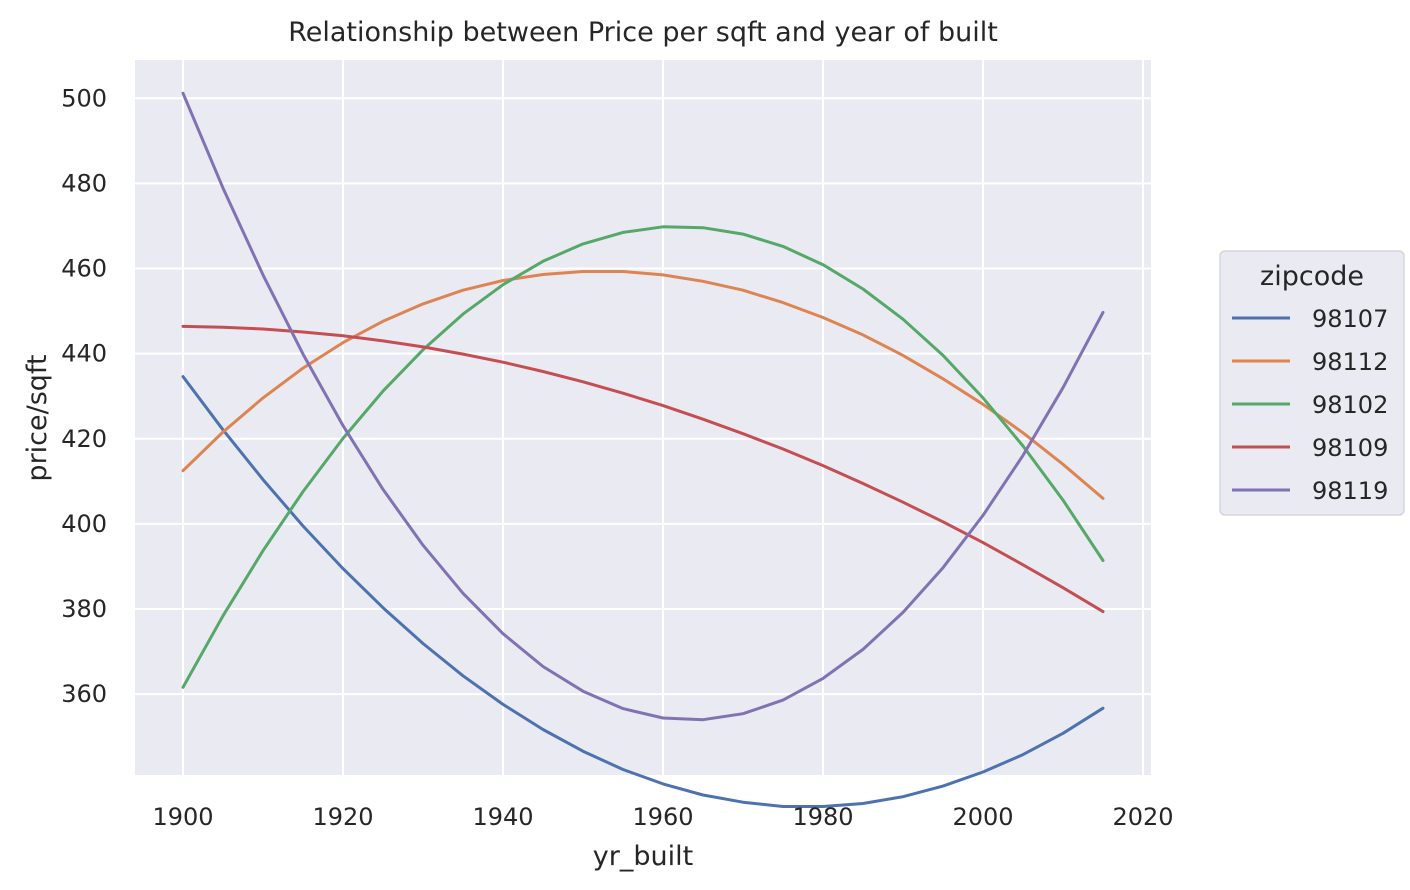 This screenshot has height=890, width=1410. What do you see at coordinates (84, 354) in the screenshot?
I see `y-tick-label: 440` at bounding box center [84, 354].